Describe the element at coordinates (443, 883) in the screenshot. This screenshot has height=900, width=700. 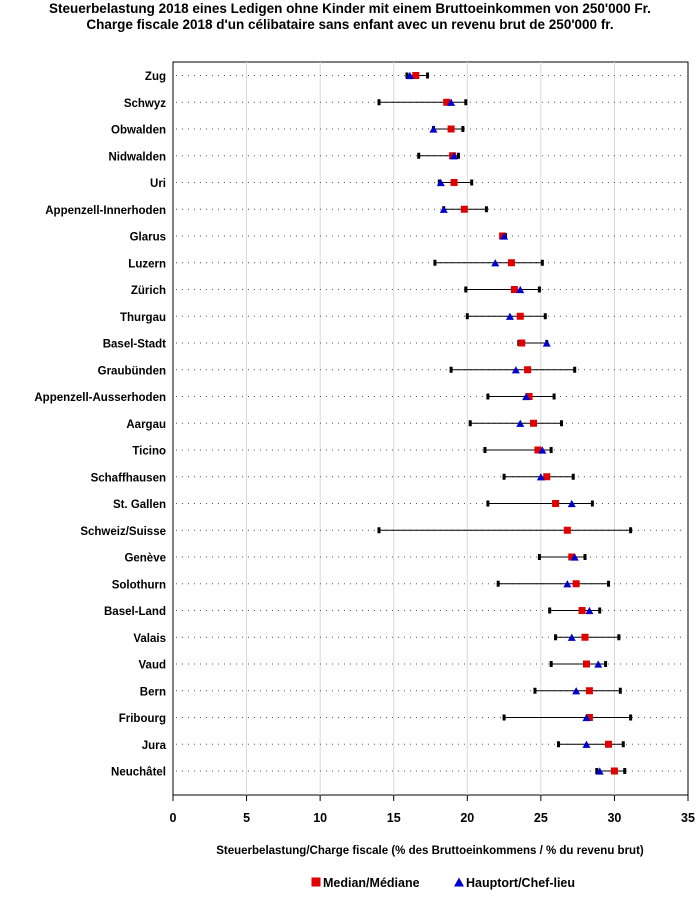
I see `legend: Median/Médiane Hauptort/Chef-lieu` at that location.